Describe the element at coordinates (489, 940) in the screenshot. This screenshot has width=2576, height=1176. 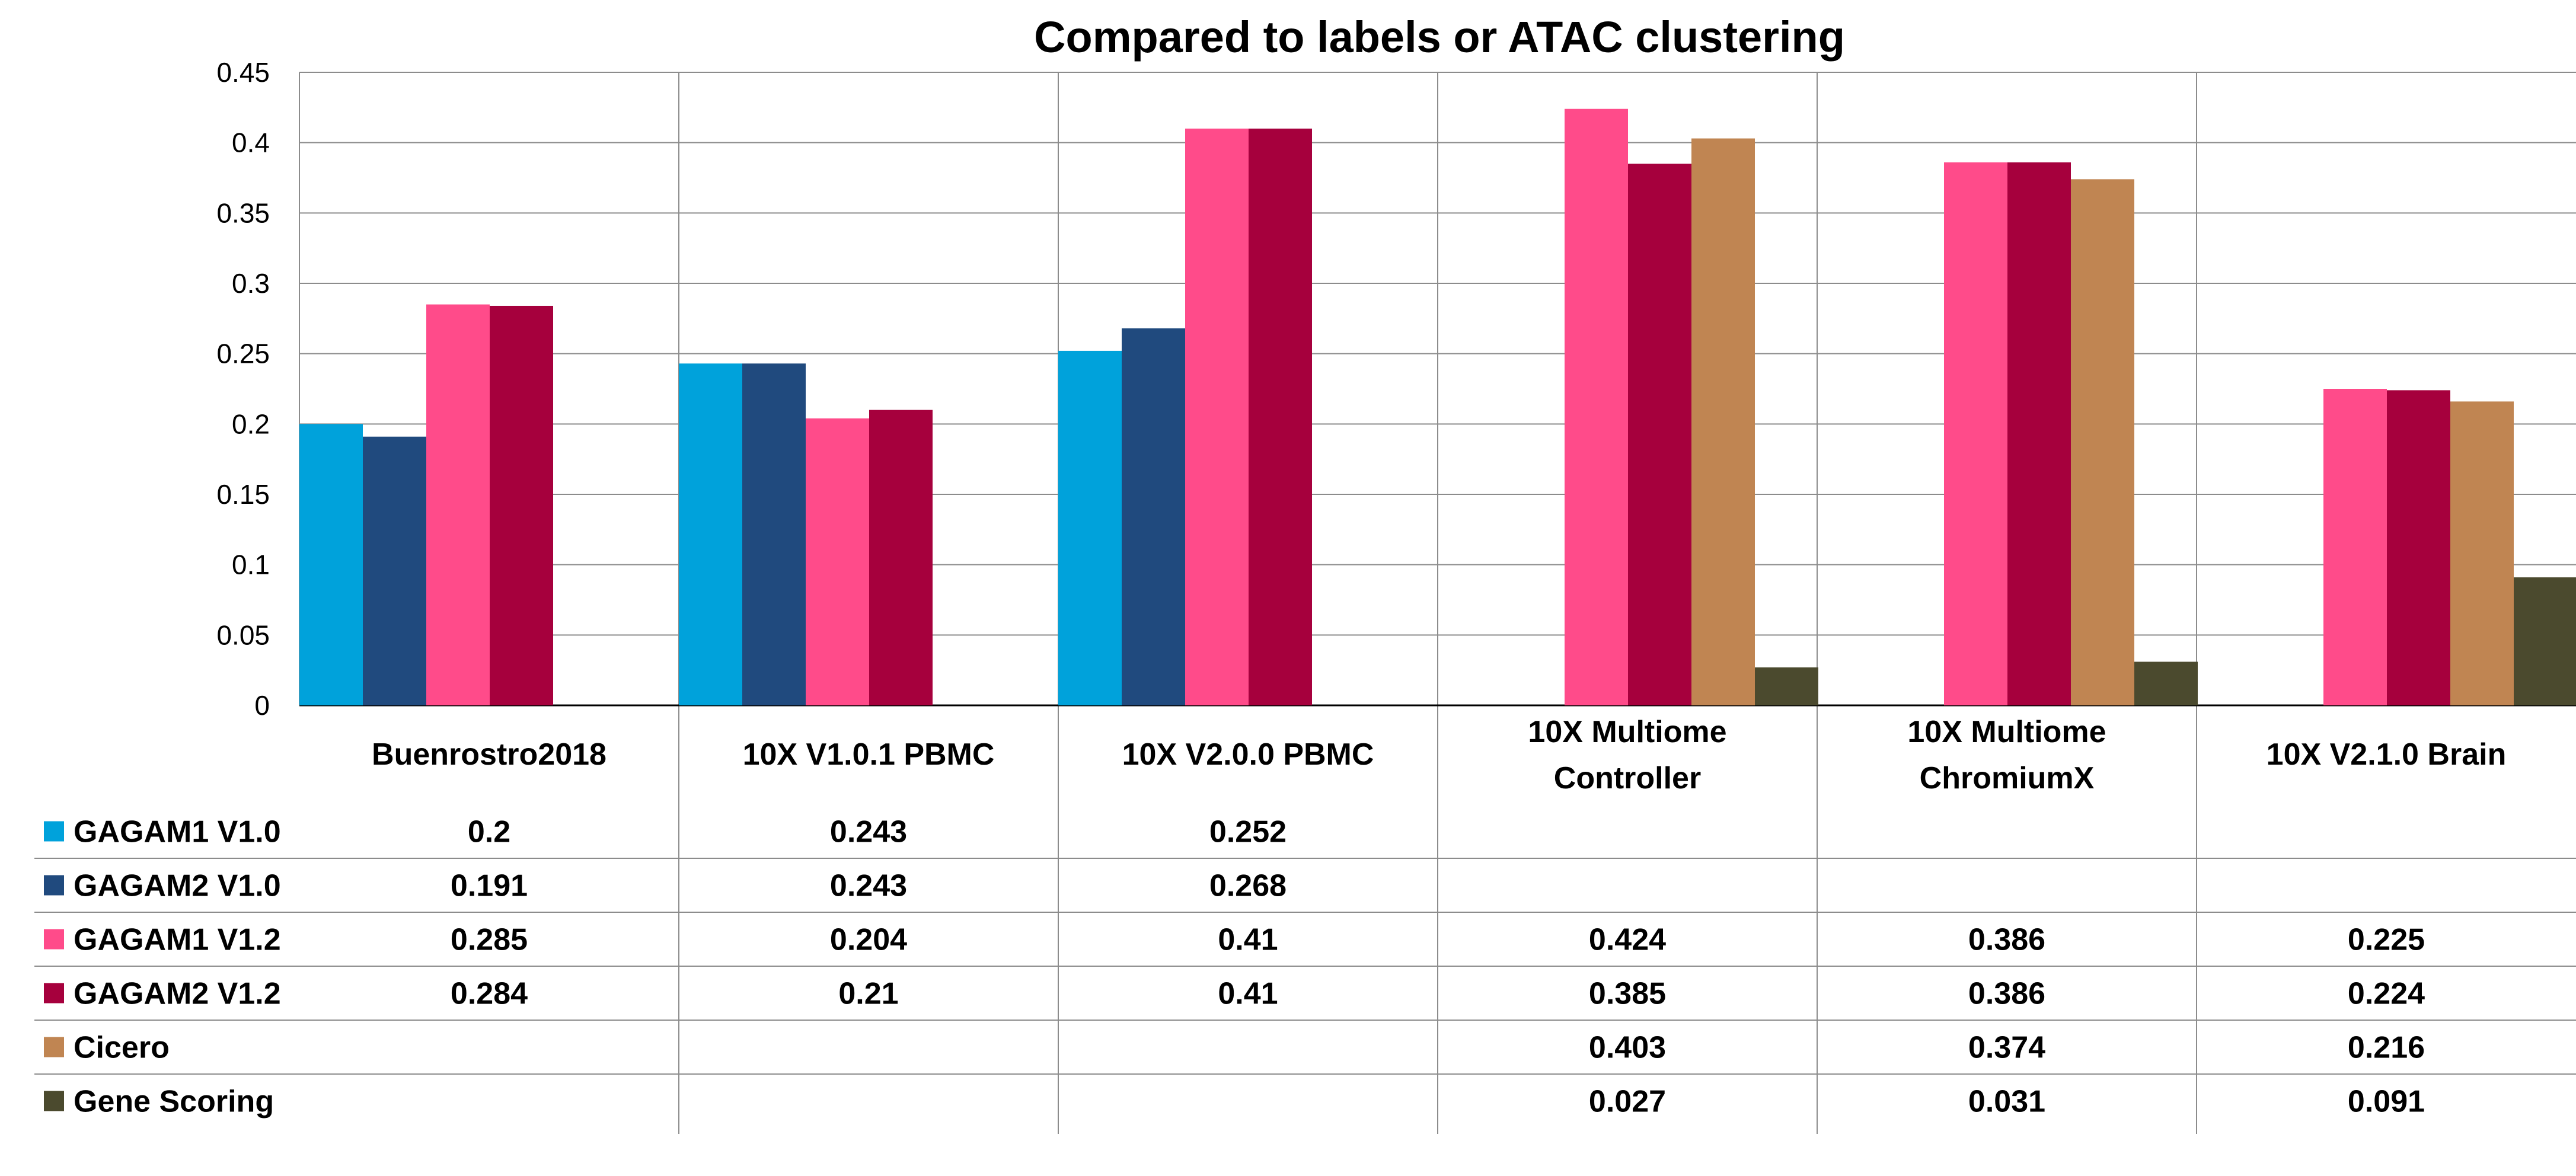
I see `table-cell-value: 0.285` at that location.